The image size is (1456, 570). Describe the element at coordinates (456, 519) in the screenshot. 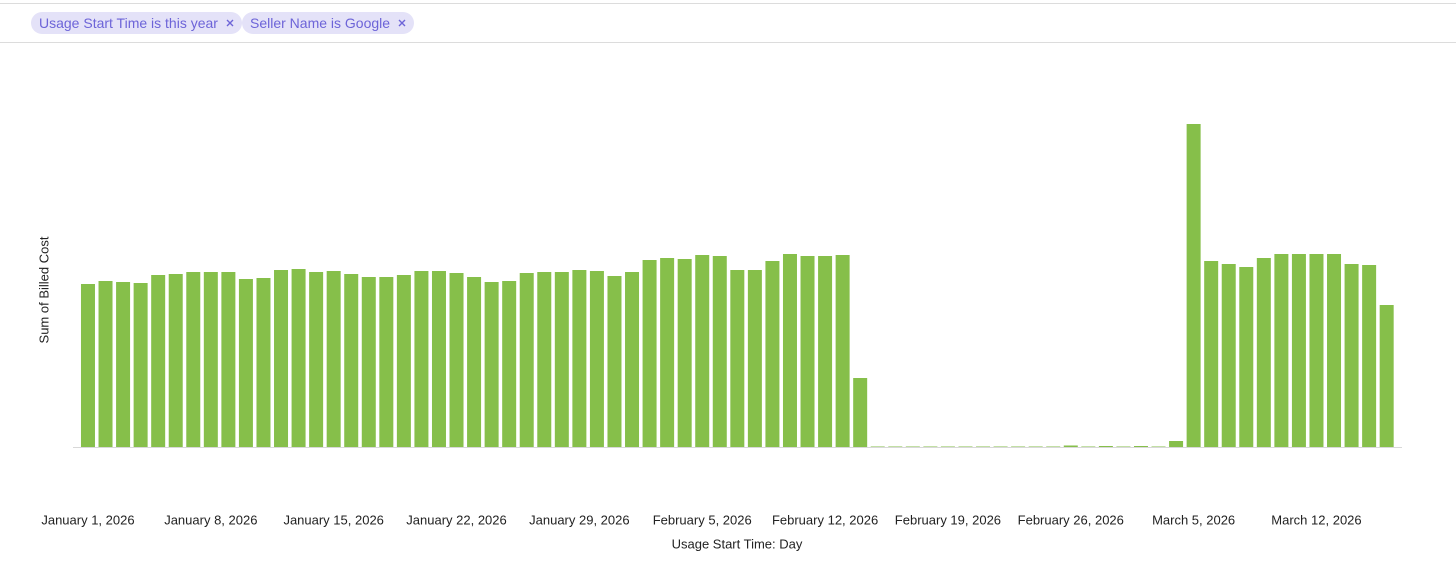

I see `x-tick-label: January 22, 2026` at that location.